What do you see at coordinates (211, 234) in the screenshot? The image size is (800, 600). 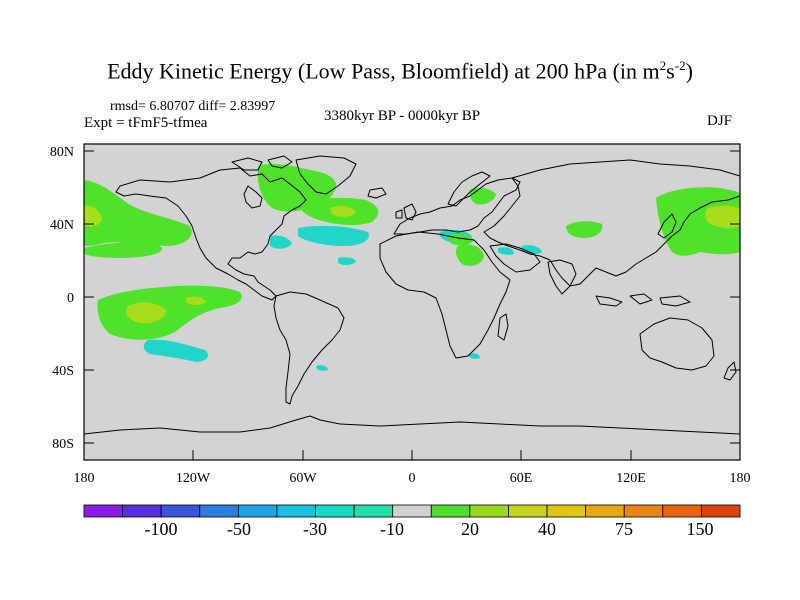 I see `coastline-north-america` at bounding box center [211, 234].